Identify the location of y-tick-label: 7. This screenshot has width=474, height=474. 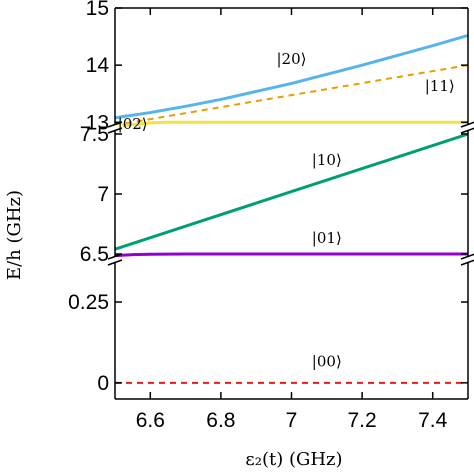
(103, 194).